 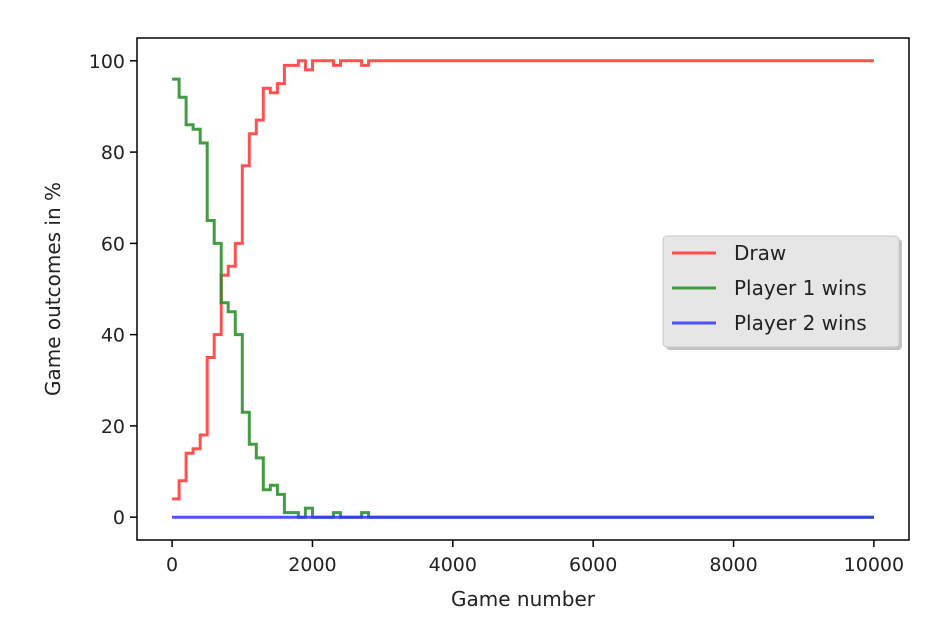 I want to click on legend-box, so click(x=781, y=291).